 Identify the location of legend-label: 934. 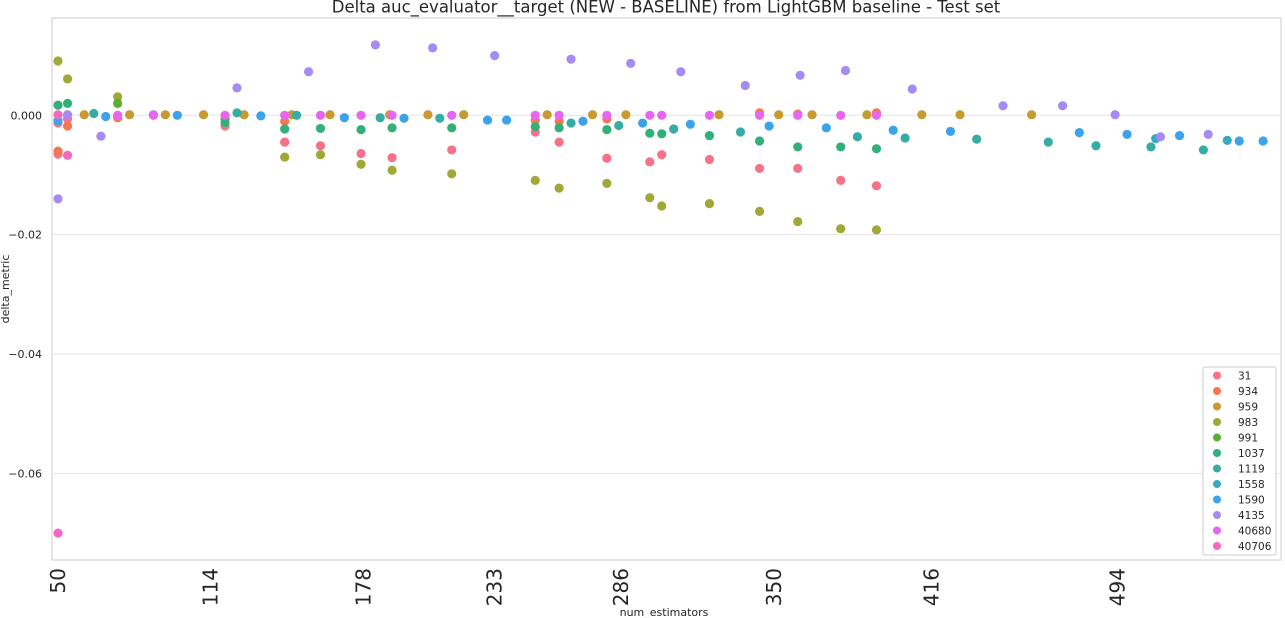
(1248, 392).